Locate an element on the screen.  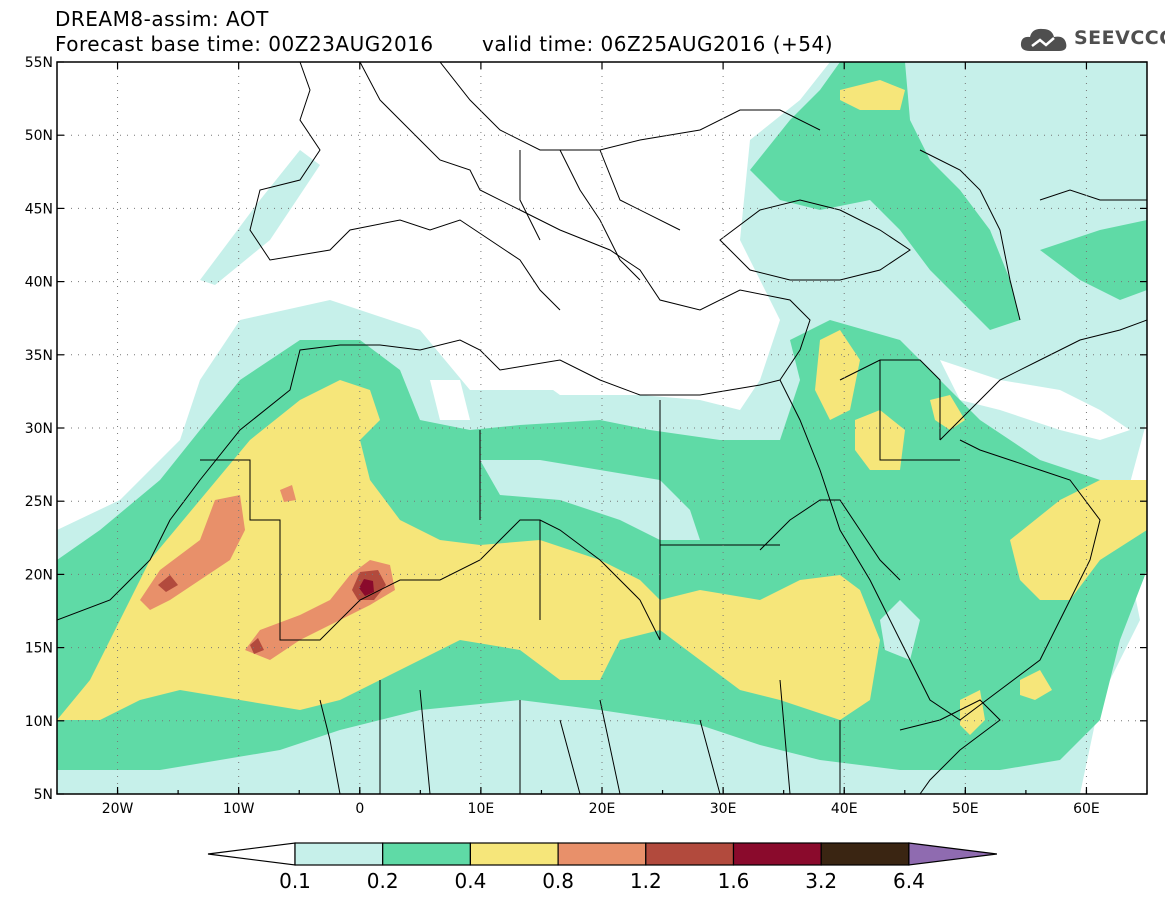
lon-label: 60E is located at coordinates (1086, 809).